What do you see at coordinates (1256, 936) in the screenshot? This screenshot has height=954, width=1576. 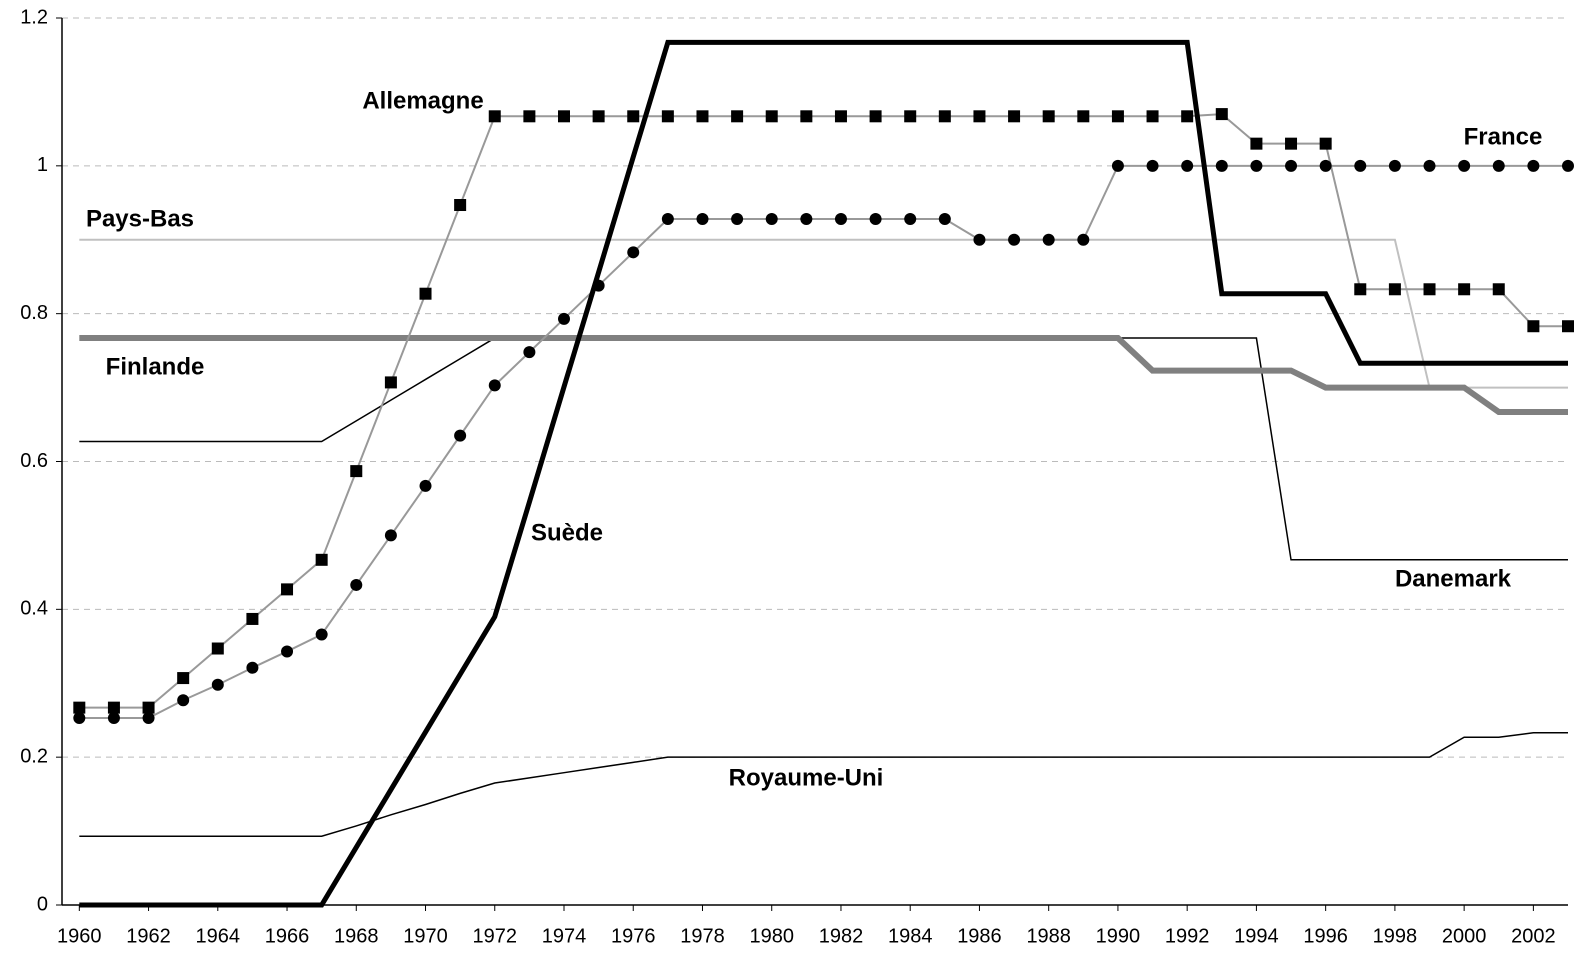 I see `x-tick-label: 1994` at bounding box center [1256, 936].